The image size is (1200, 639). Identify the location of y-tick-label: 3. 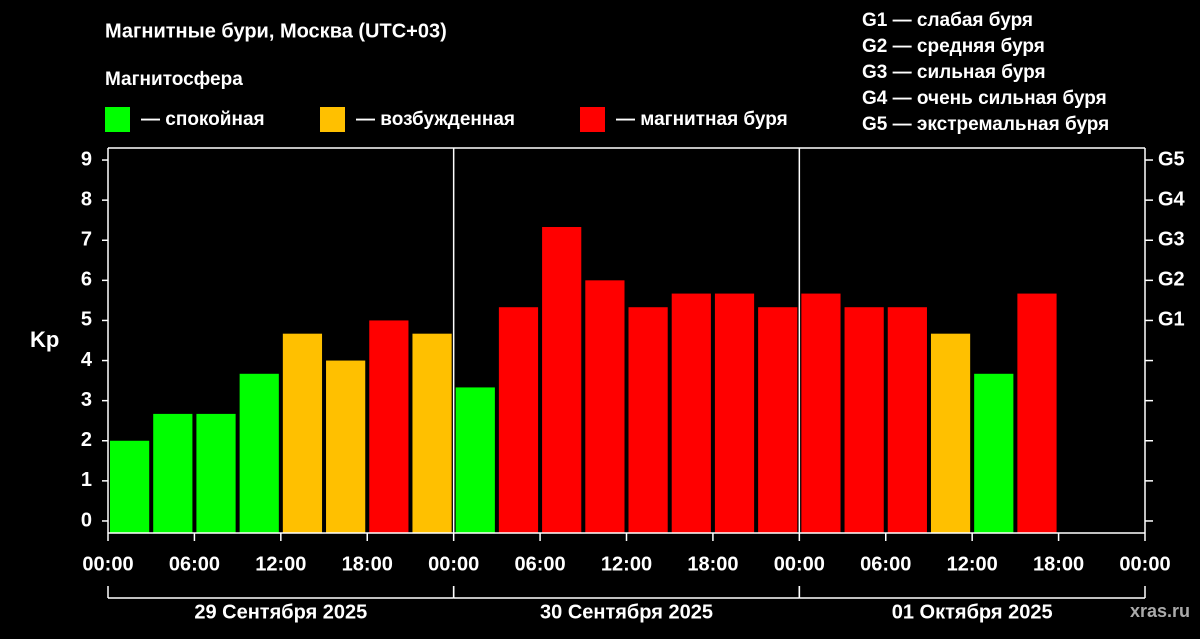
(86, 400).